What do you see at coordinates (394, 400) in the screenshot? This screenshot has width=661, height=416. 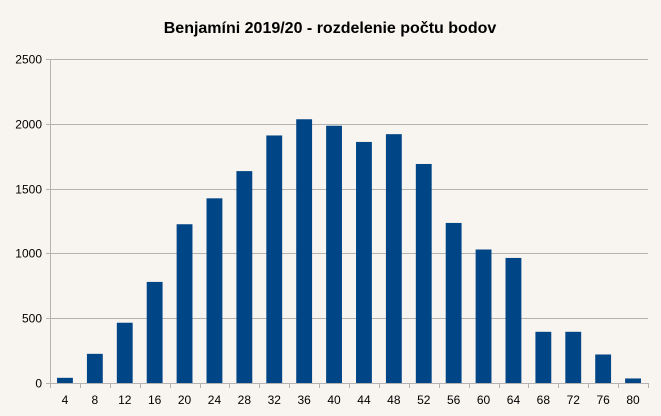 I see `x-tick-label: 48` at bounding box center [394, 400].